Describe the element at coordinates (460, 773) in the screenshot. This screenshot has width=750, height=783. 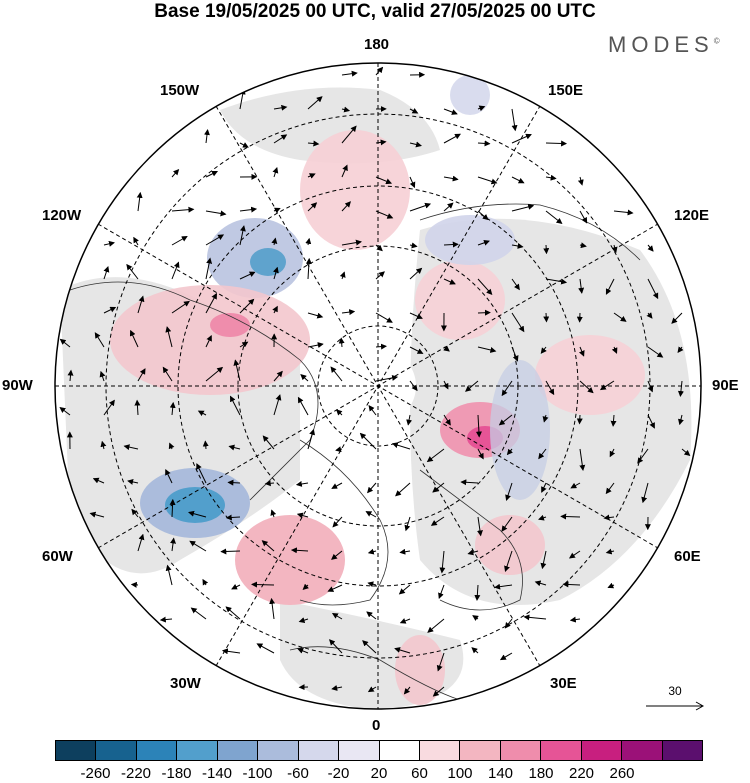
I see `color-scale-tick-label: 100` at that location.